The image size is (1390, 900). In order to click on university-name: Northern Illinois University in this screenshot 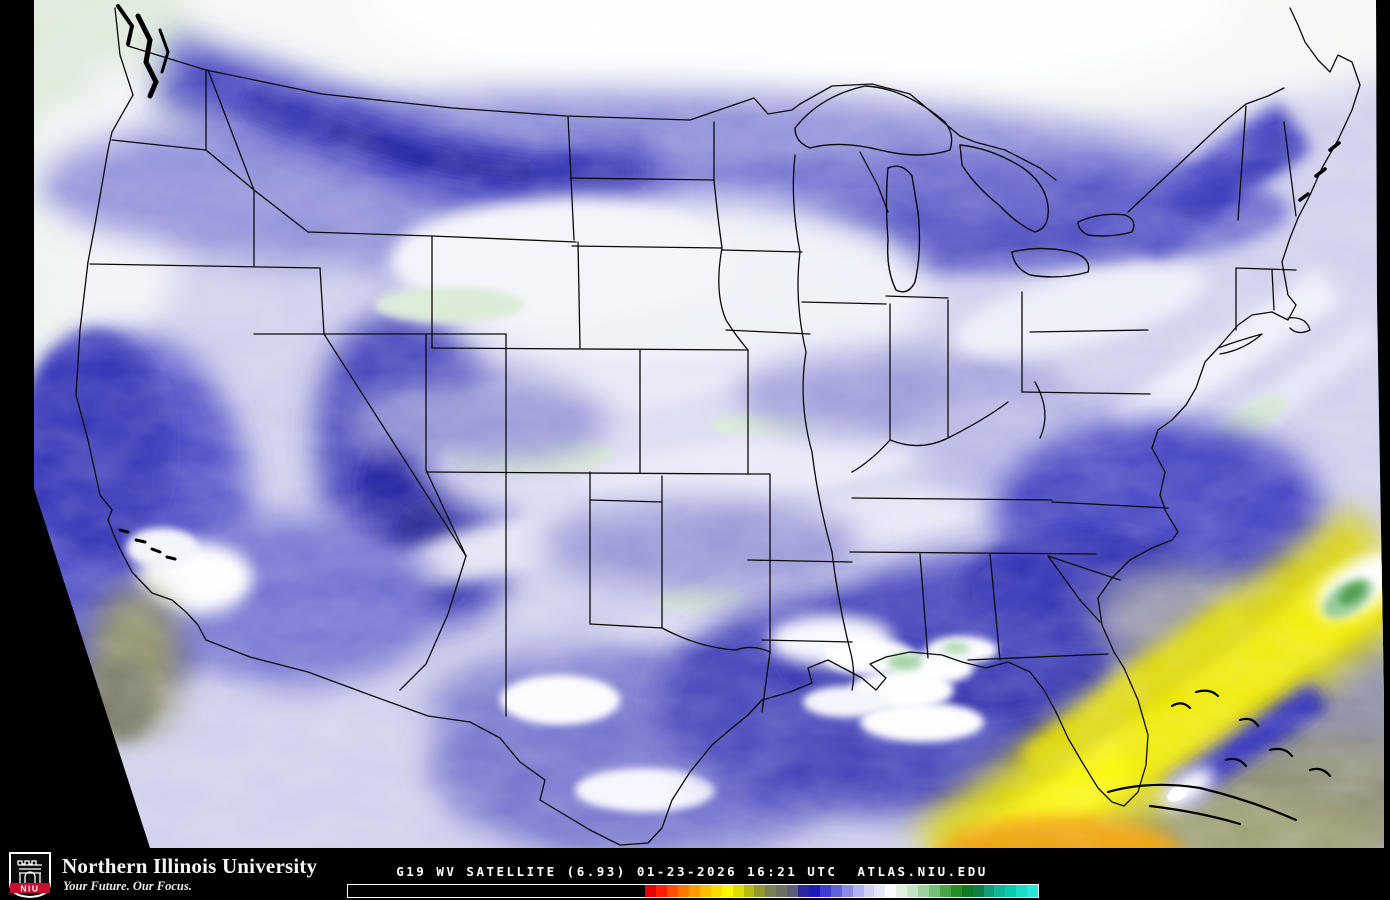, I will do `click(190, 866)`.